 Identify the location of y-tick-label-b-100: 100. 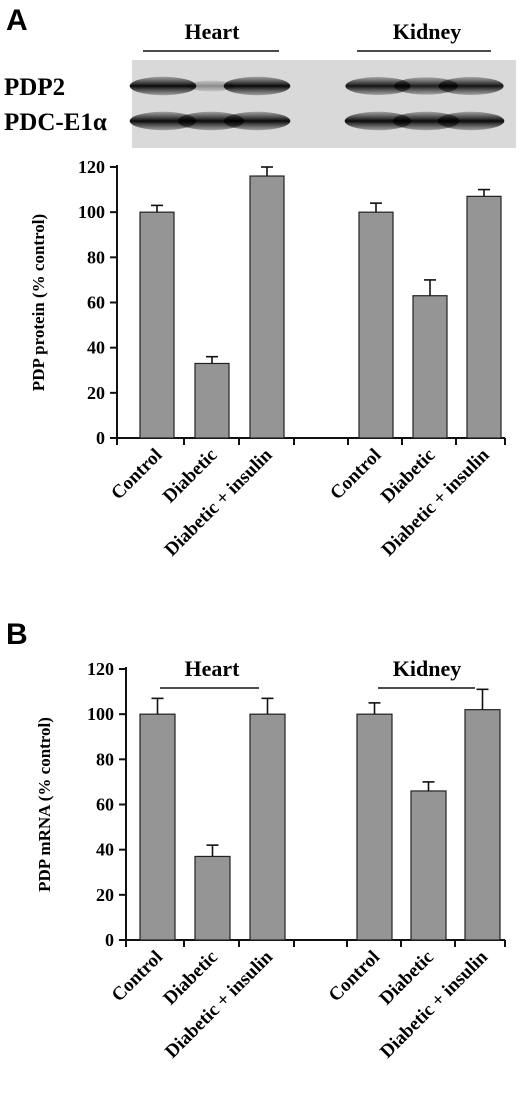
(100, 714).